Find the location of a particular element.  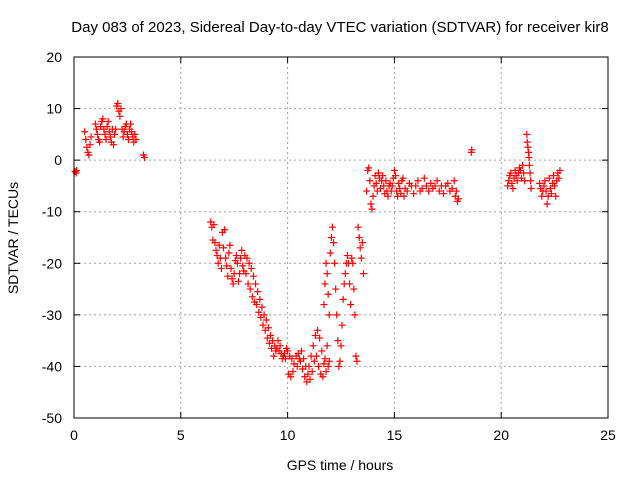

x-tick-label: 0 is located at coordinates (74, 435).